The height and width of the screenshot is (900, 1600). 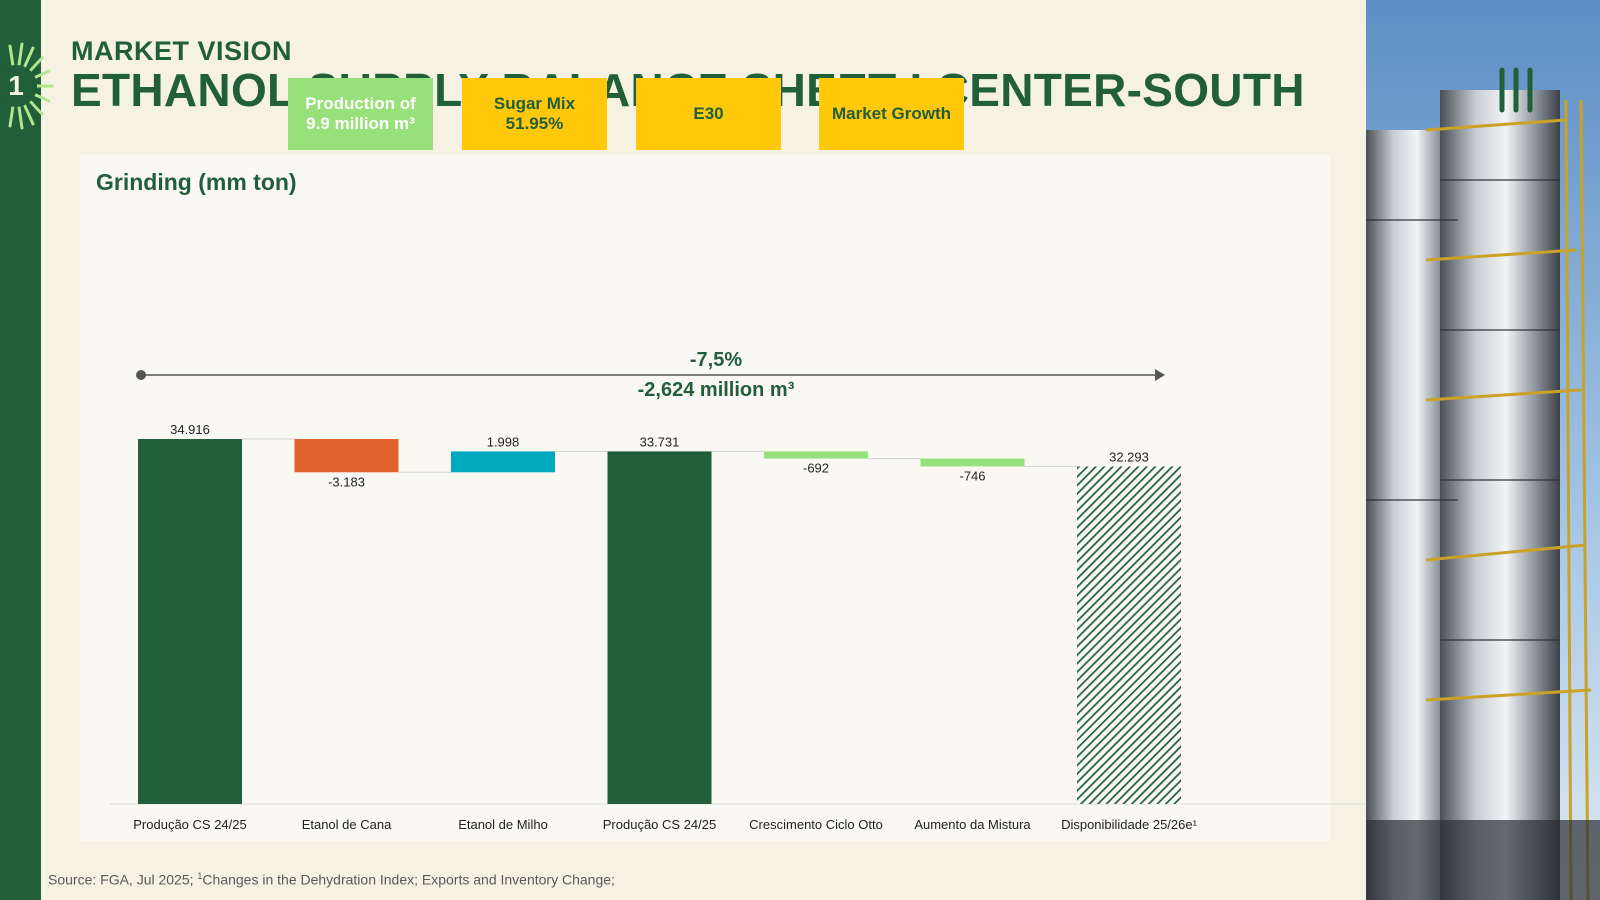 I want to click on refinery-photo, so click(x=1483, y=450).